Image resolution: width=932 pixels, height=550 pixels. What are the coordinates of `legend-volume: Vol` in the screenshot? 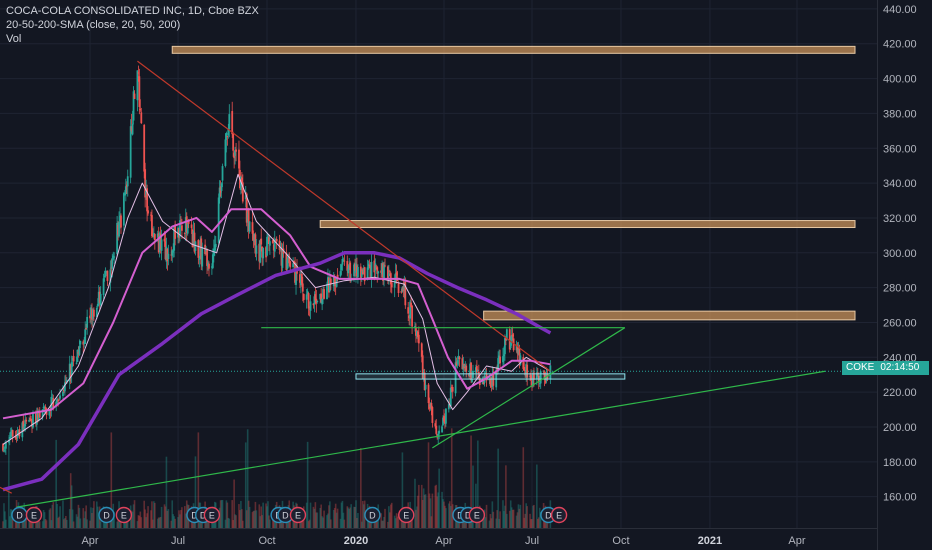 It's located at (14, 39).